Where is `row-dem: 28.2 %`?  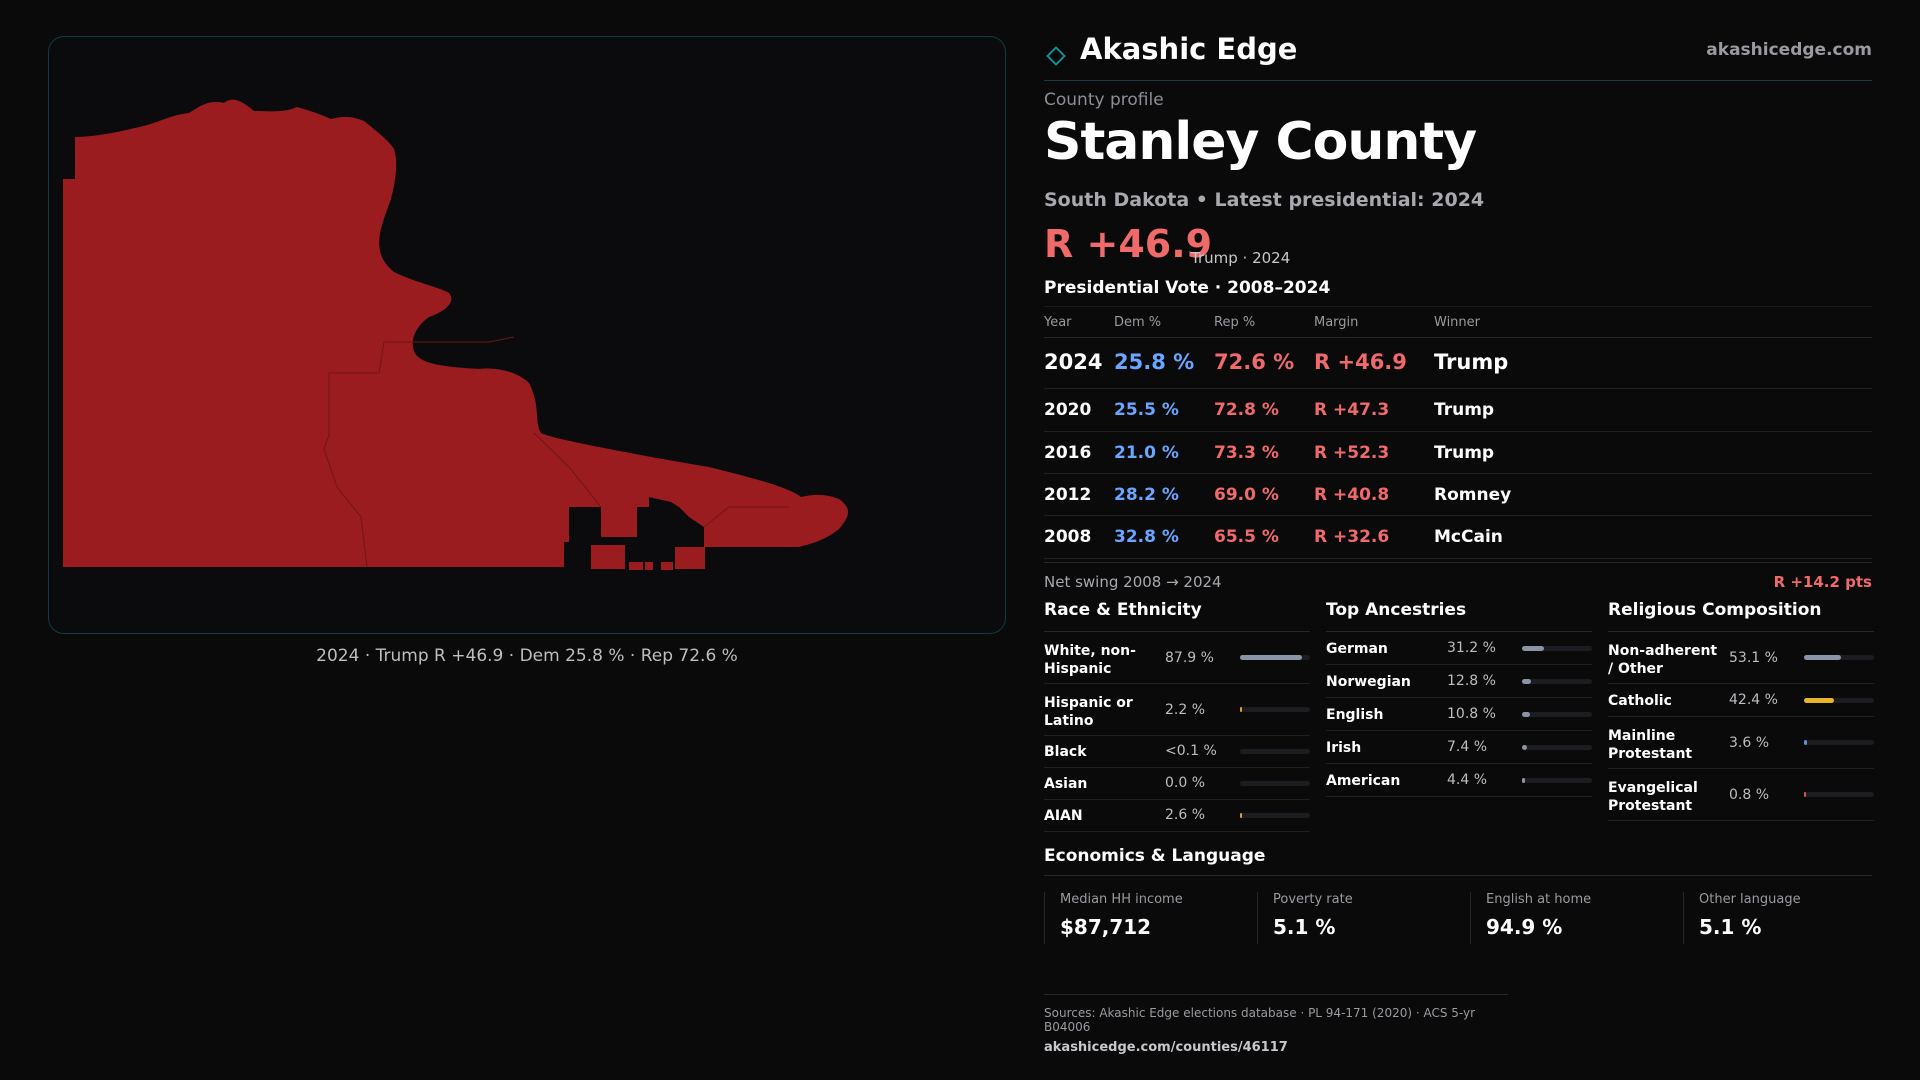
row-dem: 28.2 % is located at coordinates (1146, 495).